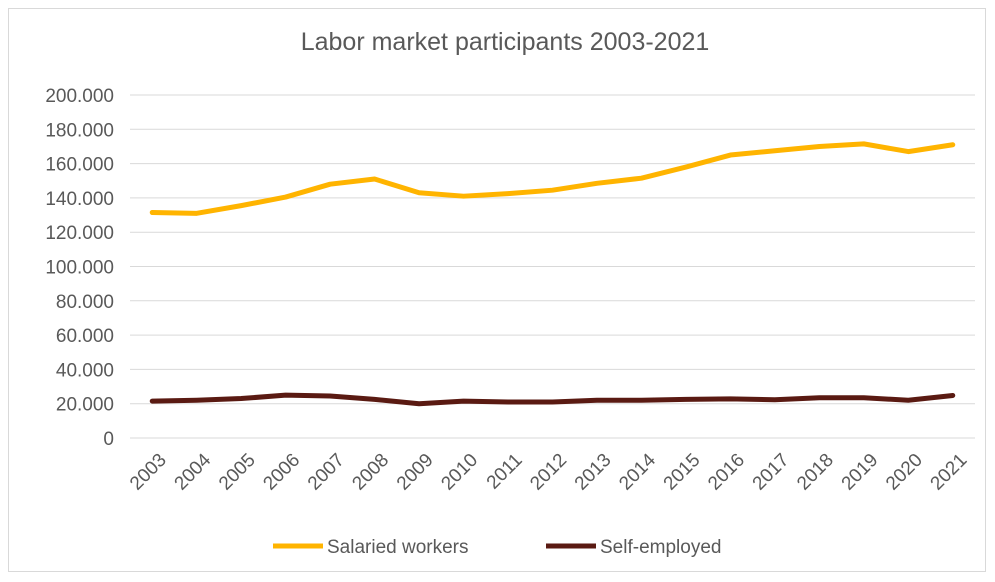  I want to click on y-tick-label: 120.000, so click(79, 233).